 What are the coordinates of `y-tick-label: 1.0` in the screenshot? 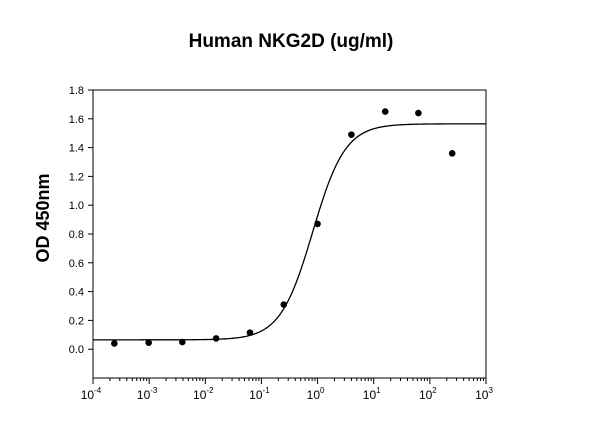 It's located at (76, 206).